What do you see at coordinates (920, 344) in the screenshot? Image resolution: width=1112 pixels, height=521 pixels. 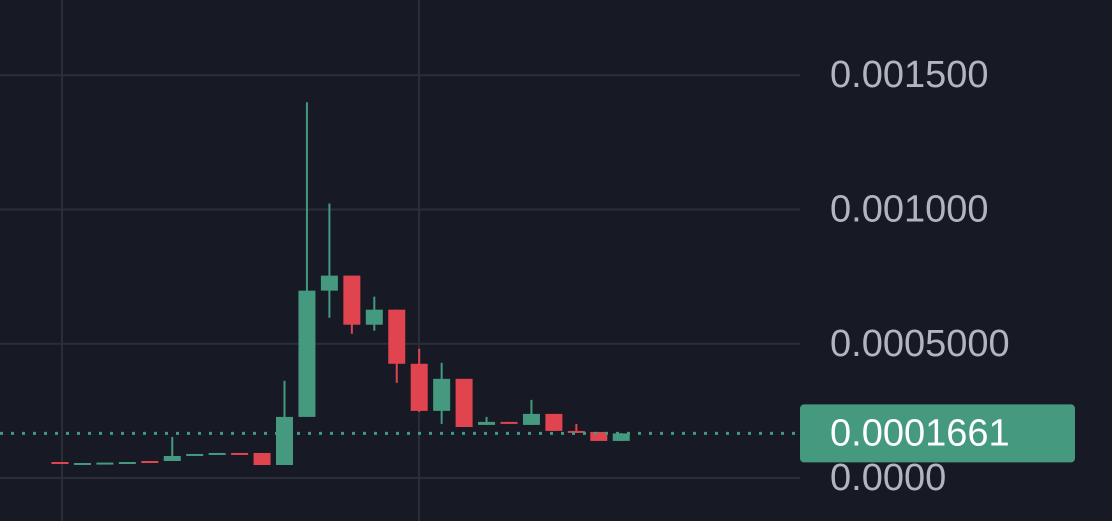 I see `y-tick-label: 0.0005000` at bounding box center [920, 344].